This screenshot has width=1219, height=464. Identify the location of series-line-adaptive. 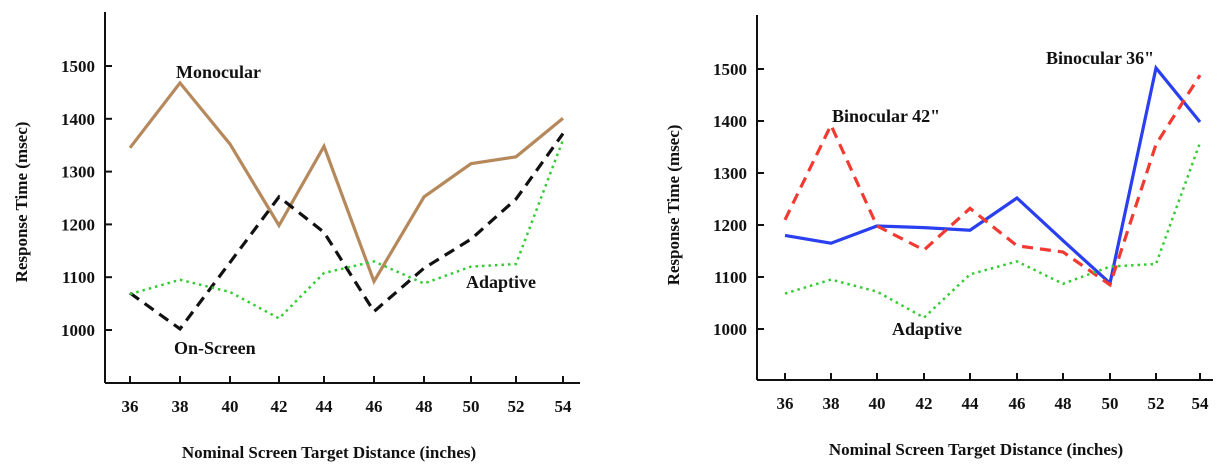
(992, 230).